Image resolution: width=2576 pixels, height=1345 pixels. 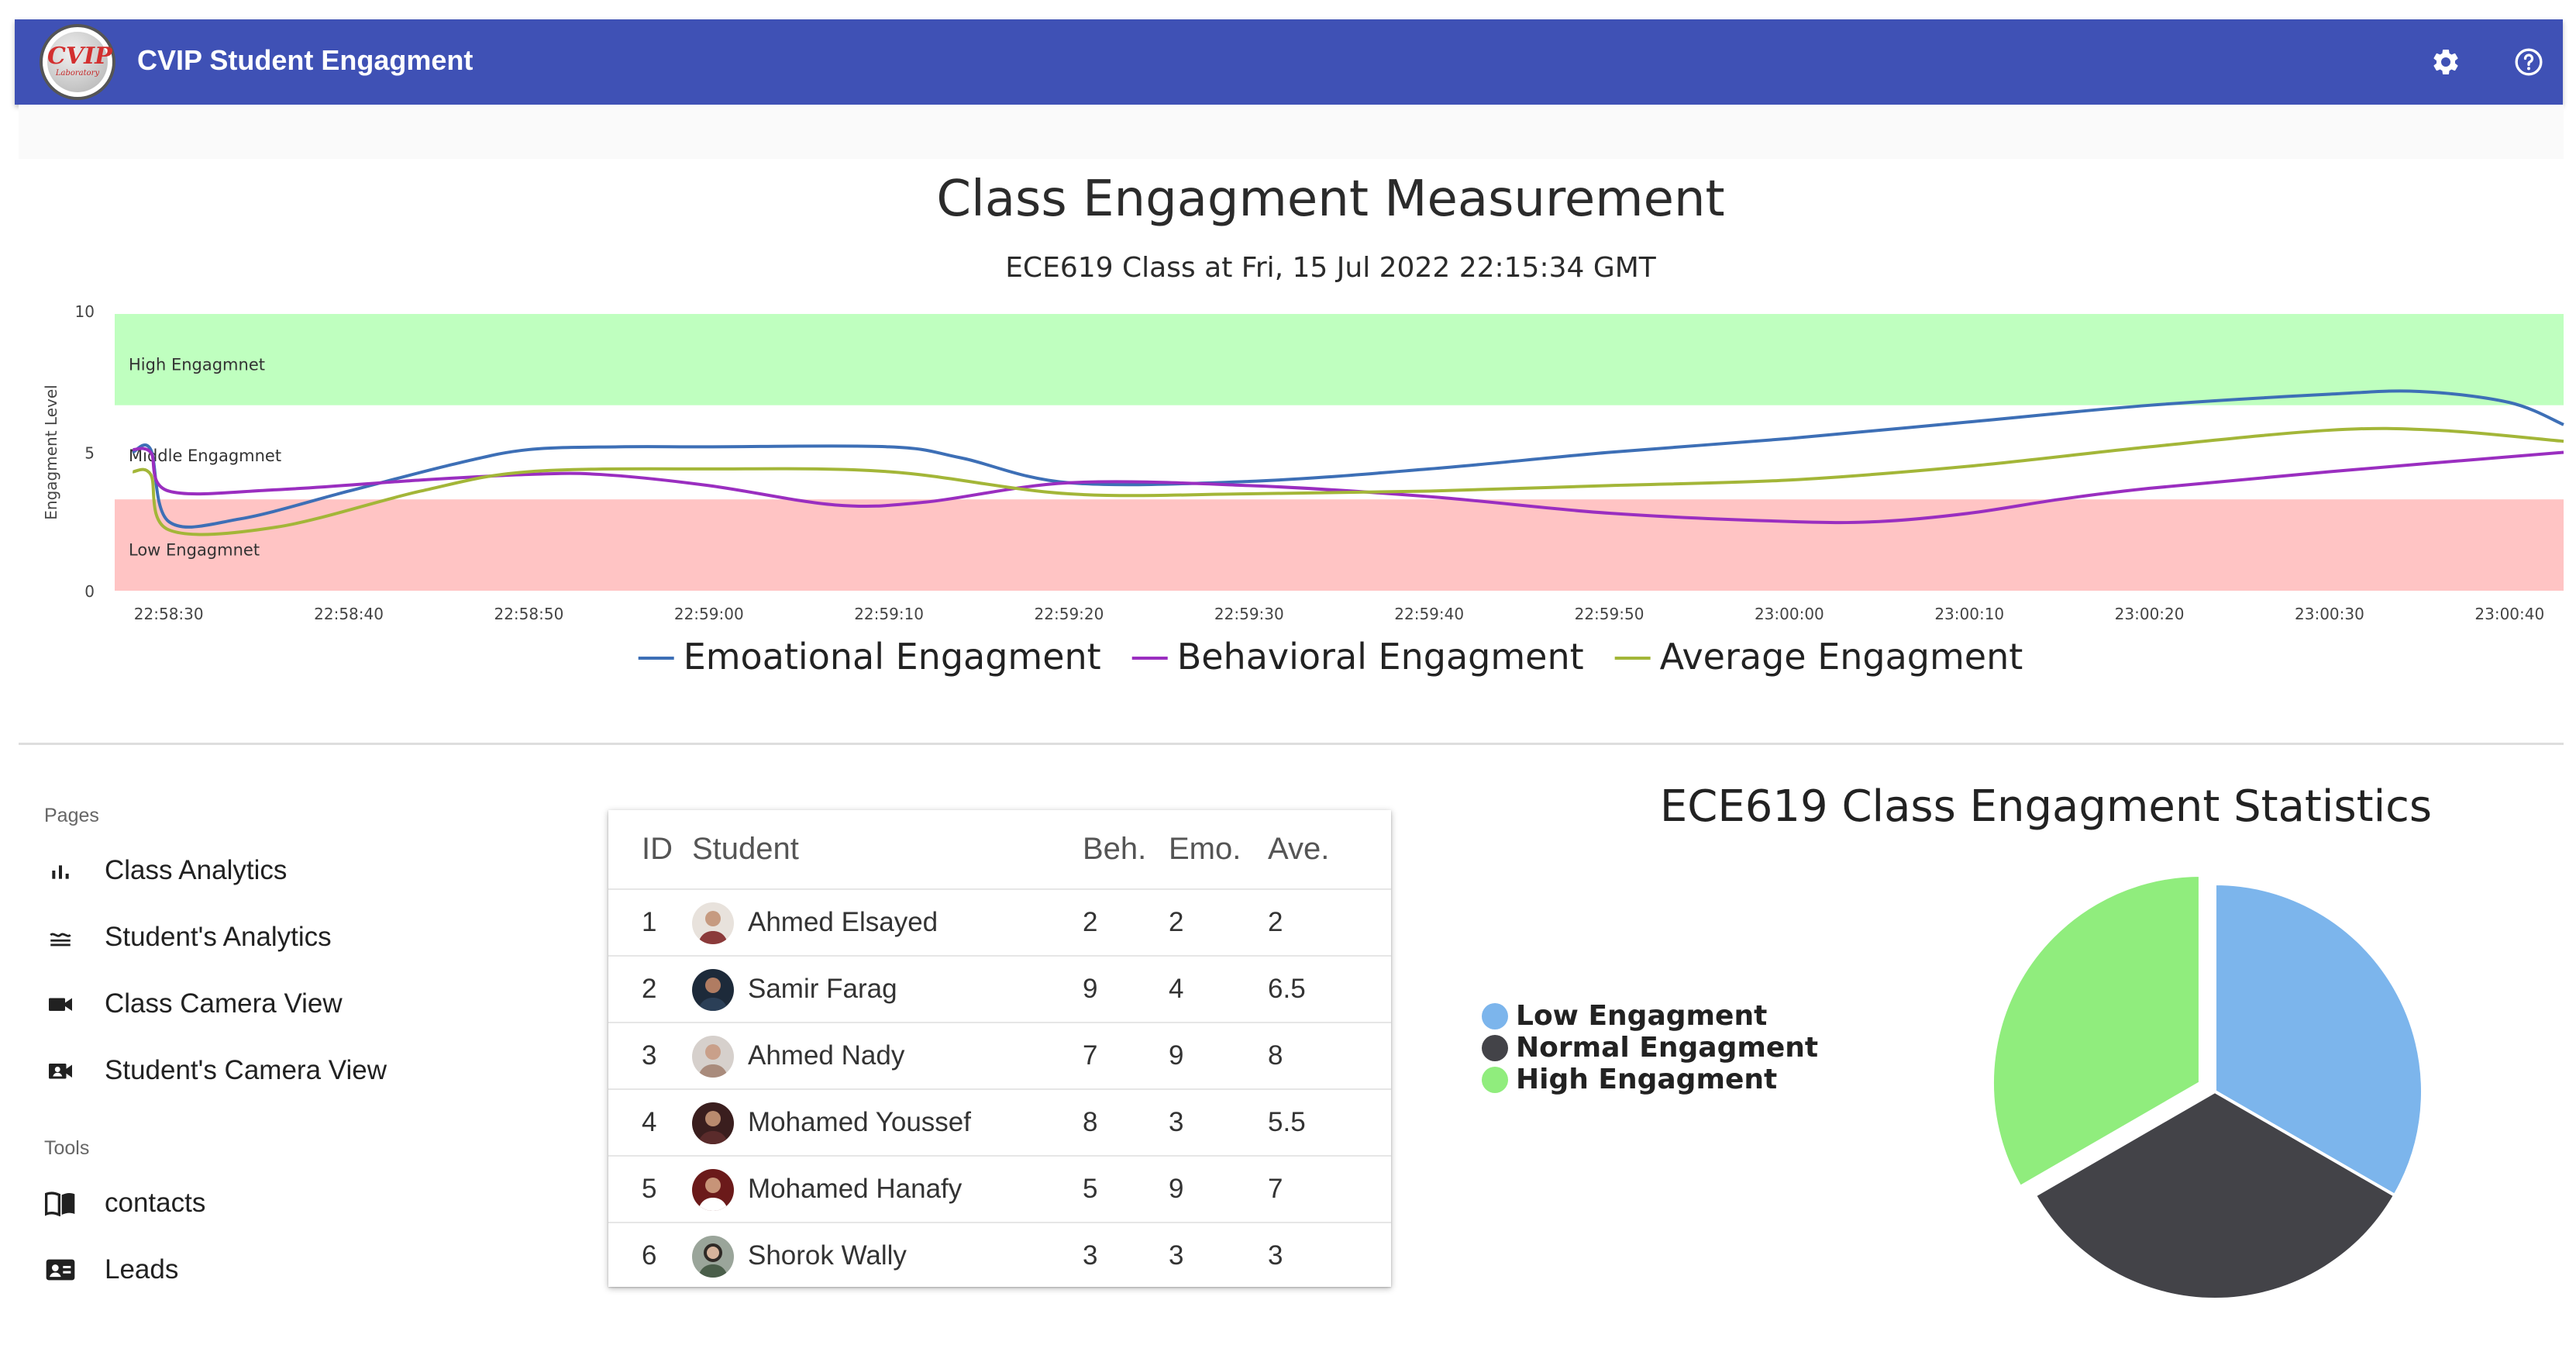 What do you see at coordinates (855, 1189) in the screenshot?
I see `cell-student: Mohamed Hanafy` at bounding box center [855, 1189].